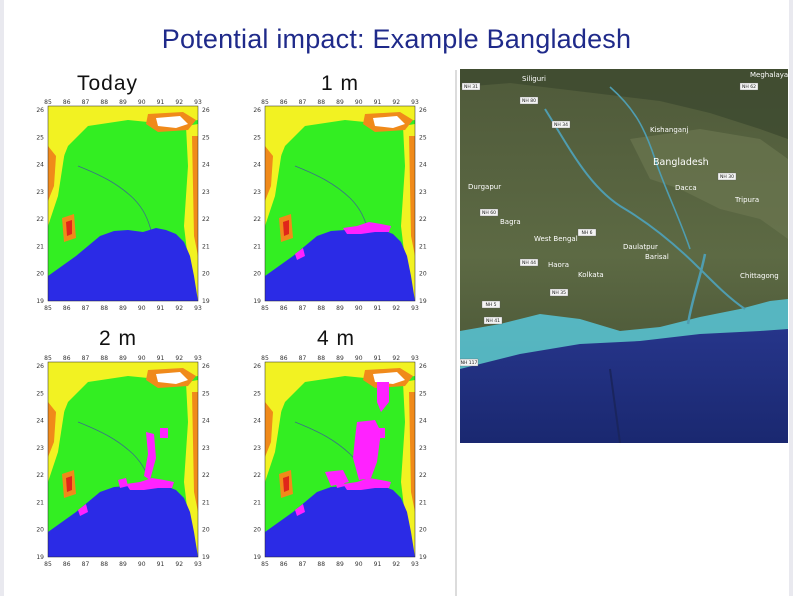 Image resolution: width=793 pixels, height=596 pixels. I want to click on panel-label-today: Today, so click(108, 83).